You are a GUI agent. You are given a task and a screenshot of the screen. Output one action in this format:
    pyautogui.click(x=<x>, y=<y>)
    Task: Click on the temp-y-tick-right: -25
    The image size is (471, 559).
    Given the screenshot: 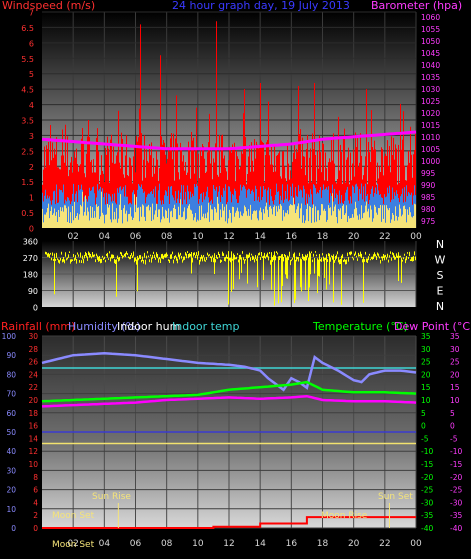 What is the action you would take?
    pyautogui.click(x=456, y=490)
    